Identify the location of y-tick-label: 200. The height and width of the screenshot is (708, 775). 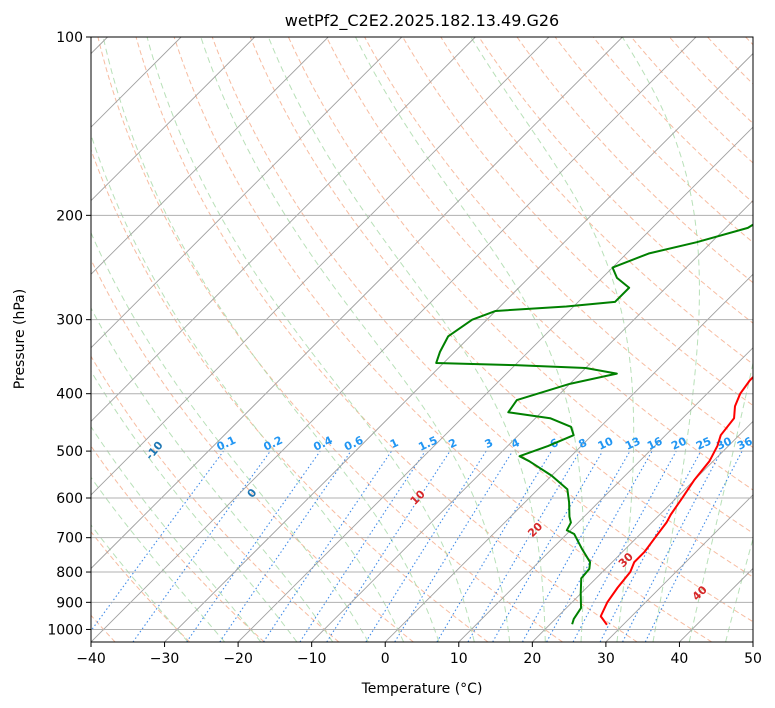
(69, 216).